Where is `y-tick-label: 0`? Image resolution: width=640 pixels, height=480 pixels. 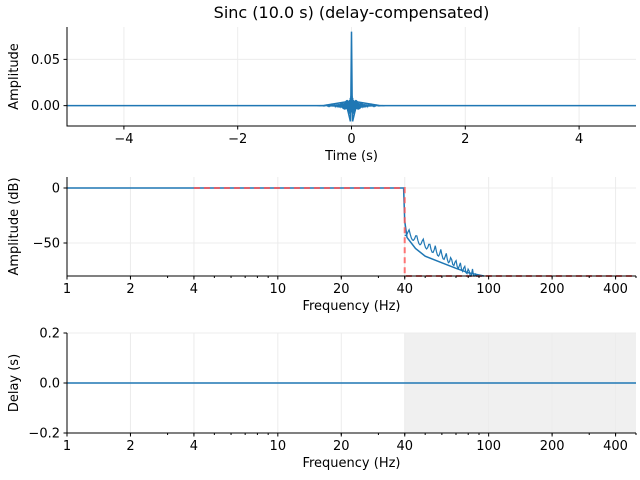
y-tick-label: 0 is located at coordinates (56, 189).